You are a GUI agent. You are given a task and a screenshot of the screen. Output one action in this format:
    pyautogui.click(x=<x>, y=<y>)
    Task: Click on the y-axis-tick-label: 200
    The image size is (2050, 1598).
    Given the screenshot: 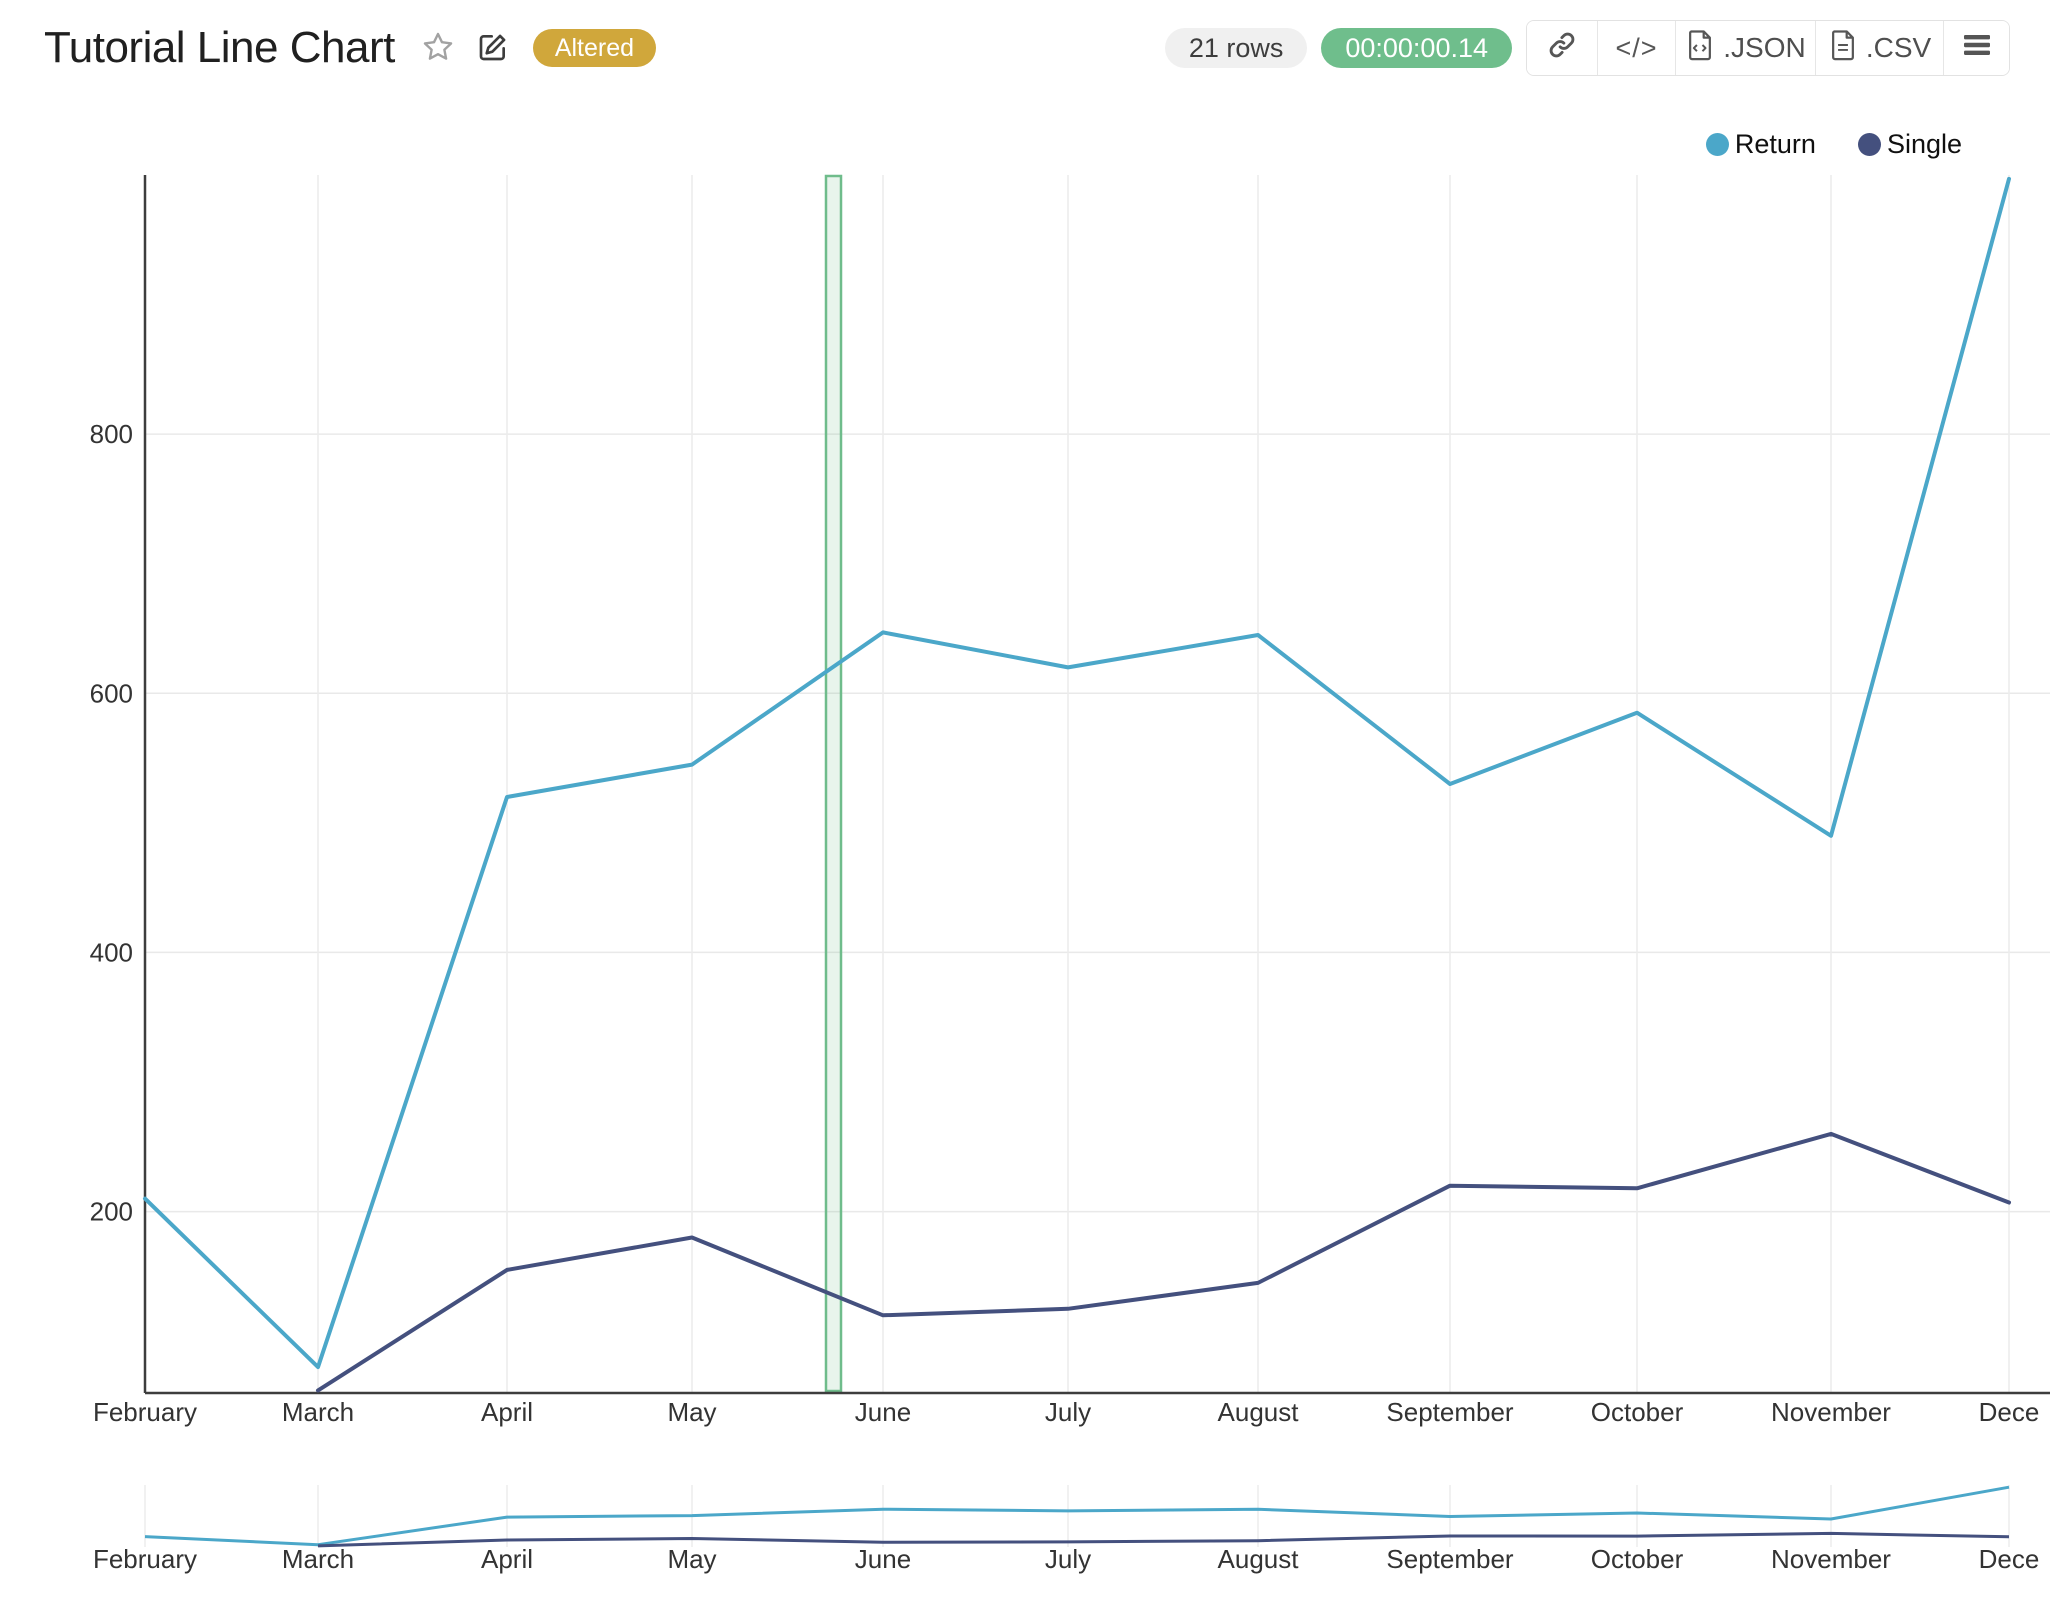 What is the action you would take?
    pyautogui.click(x=111, y=1212)
    